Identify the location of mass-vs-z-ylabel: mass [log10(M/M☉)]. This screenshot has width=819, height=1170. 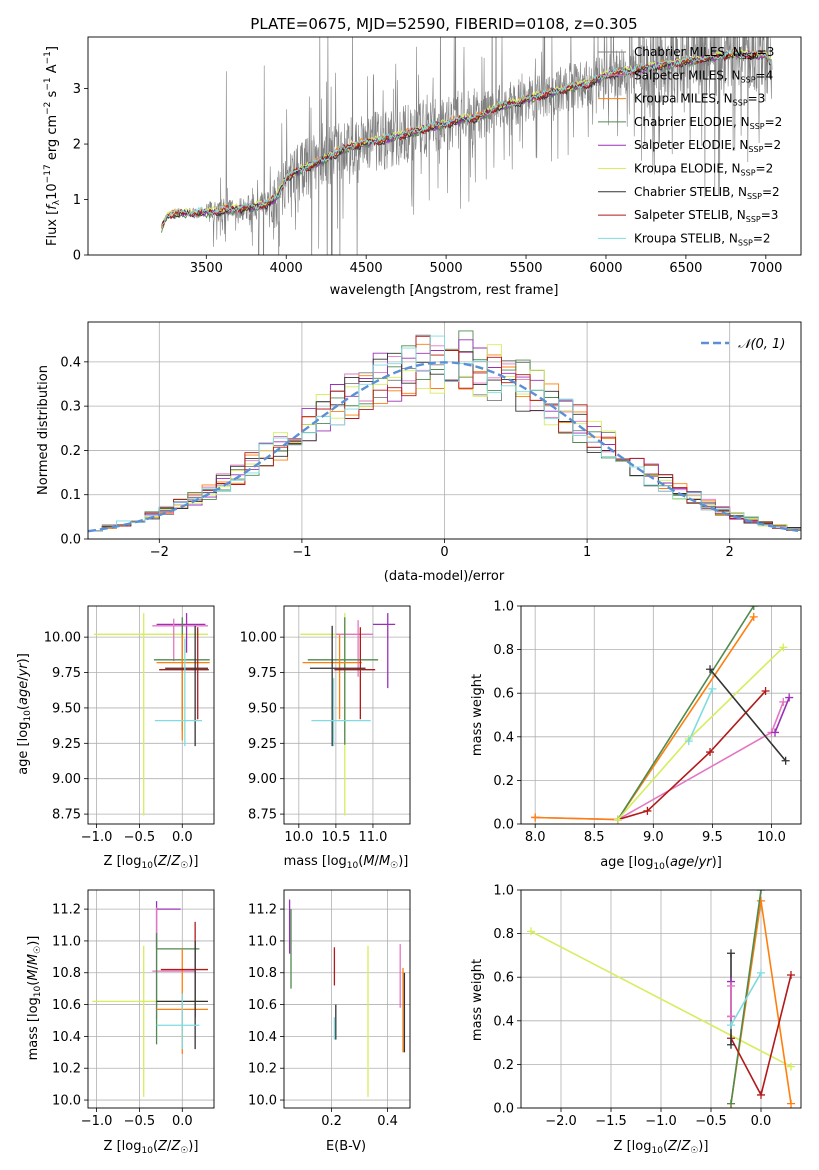
(34, 998).